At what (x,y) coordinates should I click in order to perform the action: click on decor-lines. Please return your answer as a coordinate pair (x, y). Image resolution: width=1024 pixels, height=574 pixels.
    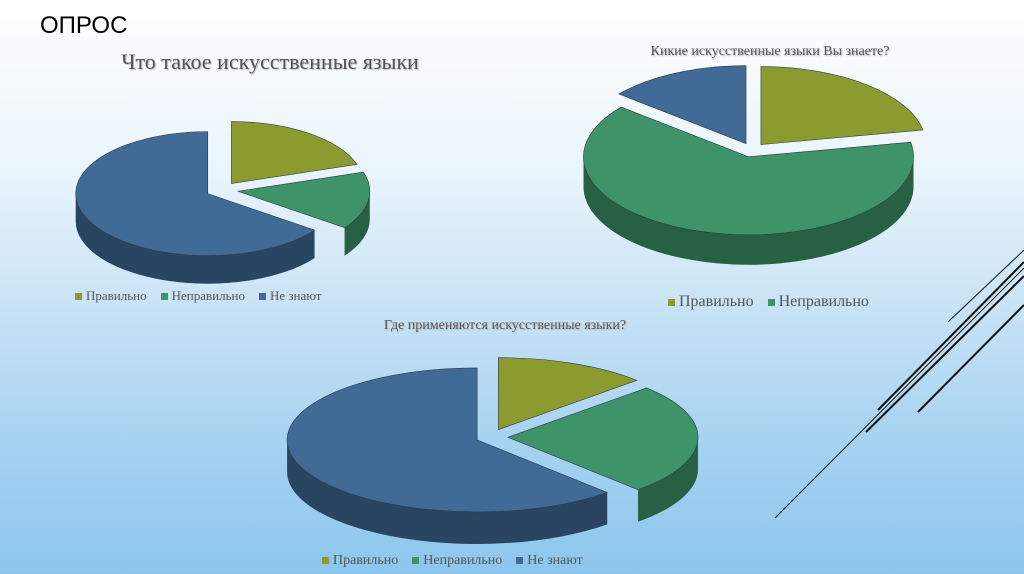
    Looking at the image, I should click on (899, 384).